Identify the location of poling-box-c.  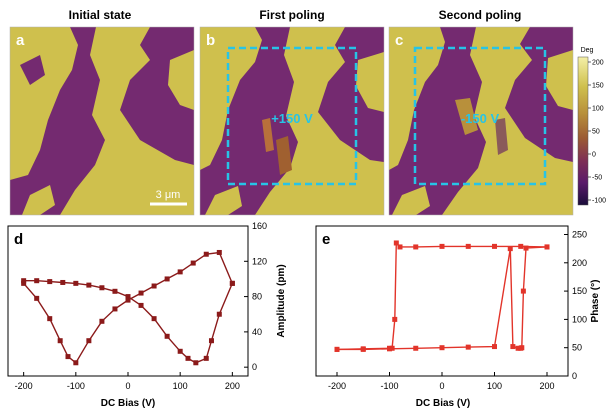
(480, 116).